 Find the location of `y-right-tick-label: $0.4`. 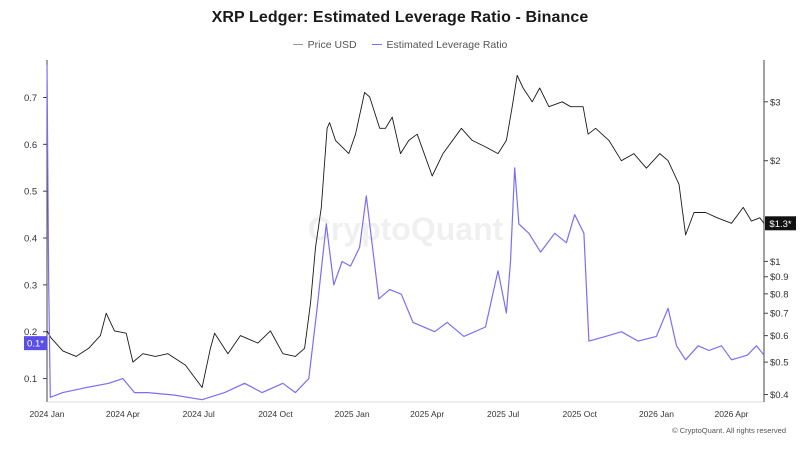

y-right-tick-label: $0.4 is located at coordinates (779, 395).